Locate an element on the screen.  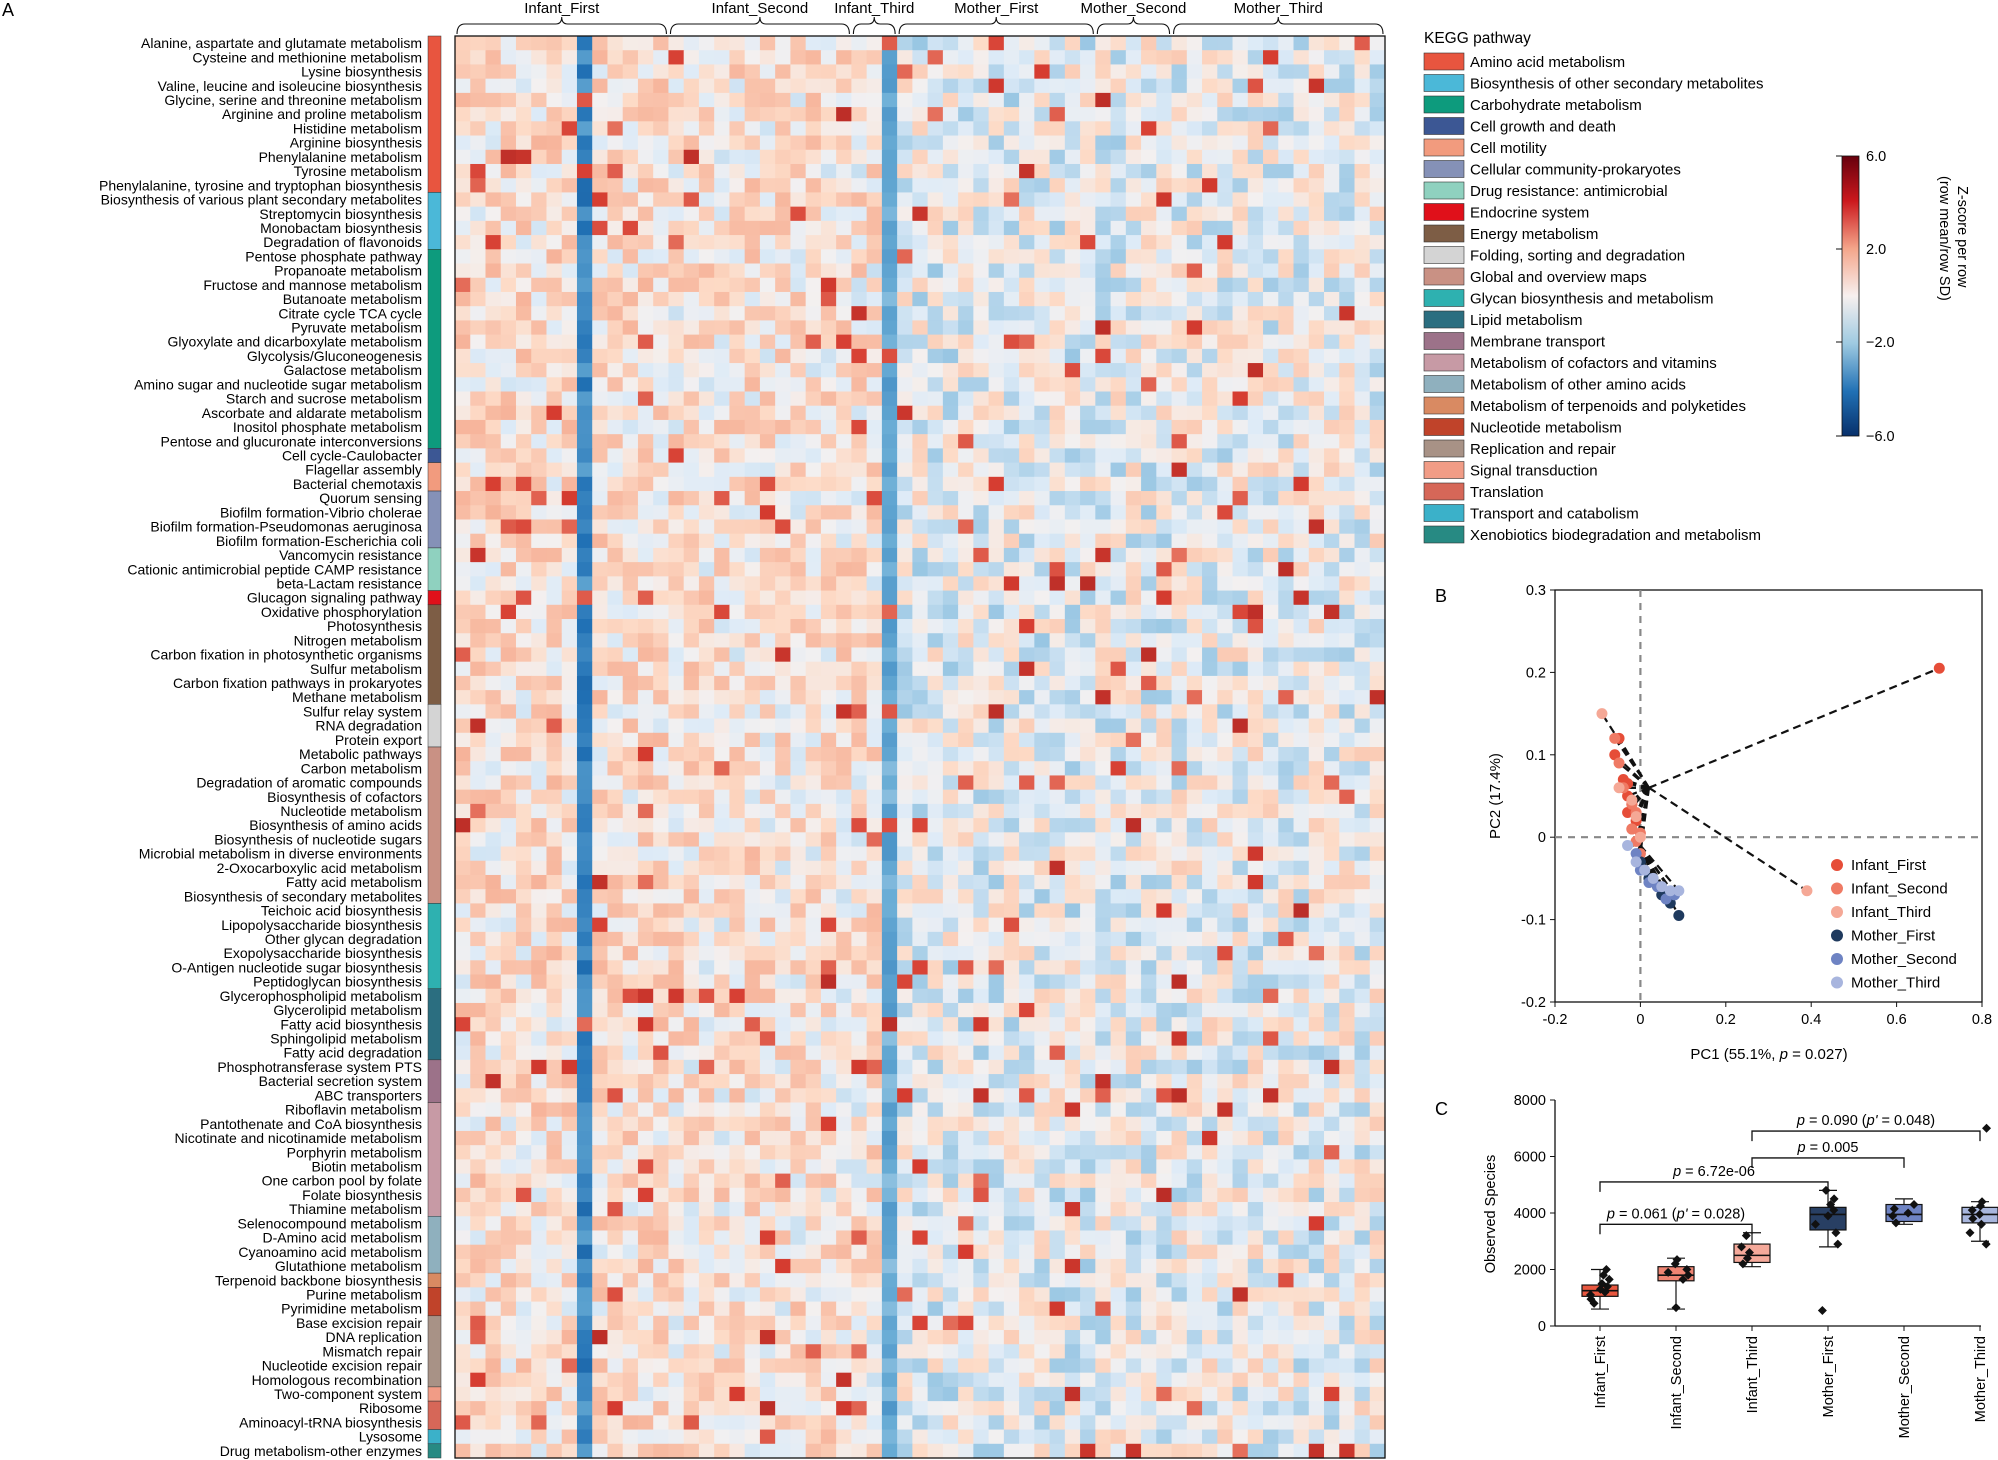
heatmap-row-label: Flagellar assembly is located at coordinates (363, 470).